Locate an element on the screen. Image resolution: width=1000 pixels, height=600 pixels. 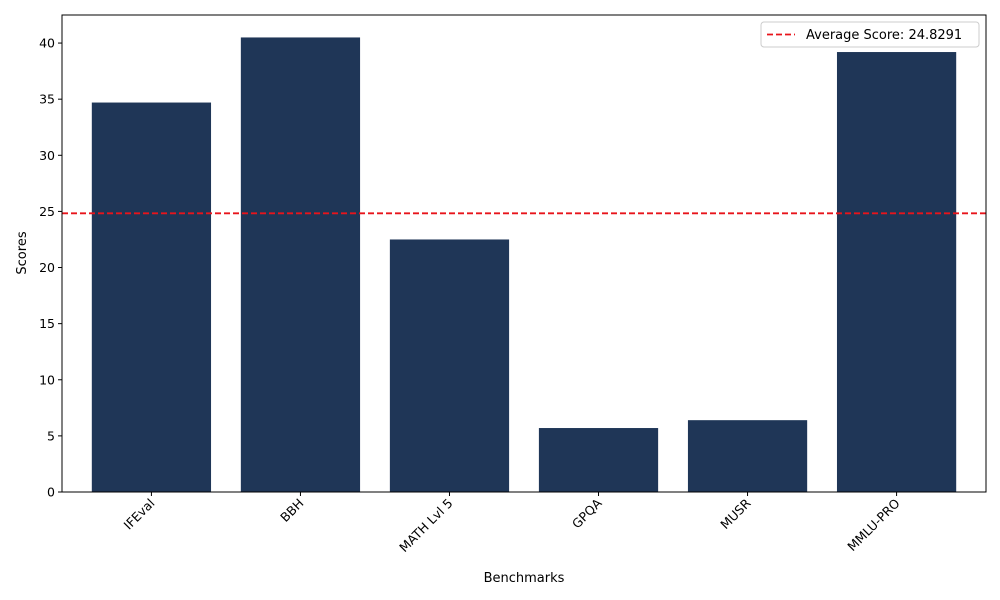
y-axis-title: Scores is located at coordinates (22, 252).